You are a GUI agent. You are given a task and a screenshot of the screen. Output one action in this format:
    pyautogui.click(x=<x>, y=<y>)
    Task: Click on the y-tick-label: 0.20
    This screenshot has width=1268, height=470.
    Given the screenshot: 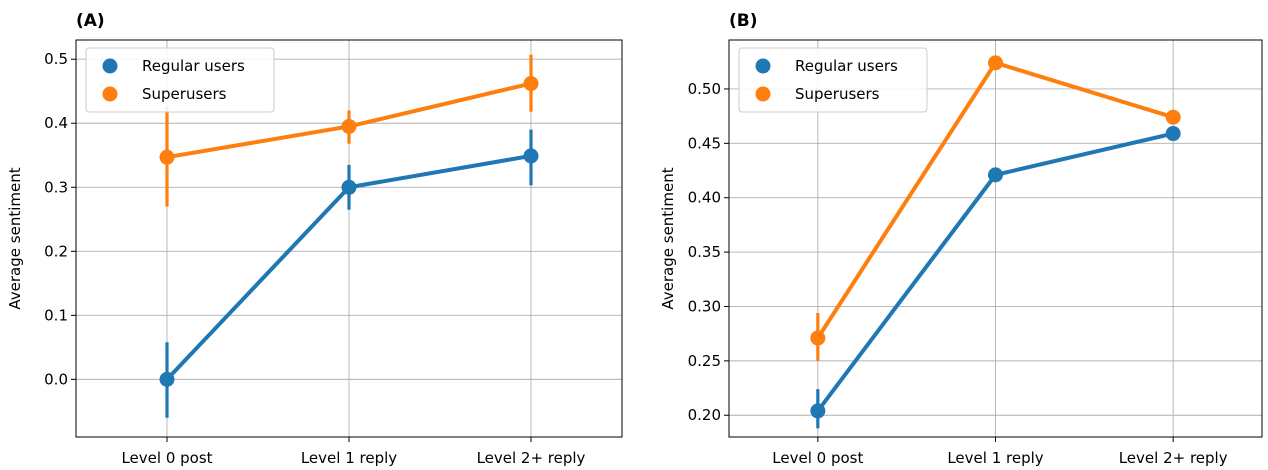 What is the action you would take?
    pyautogui.click(x=704, y=415)
    